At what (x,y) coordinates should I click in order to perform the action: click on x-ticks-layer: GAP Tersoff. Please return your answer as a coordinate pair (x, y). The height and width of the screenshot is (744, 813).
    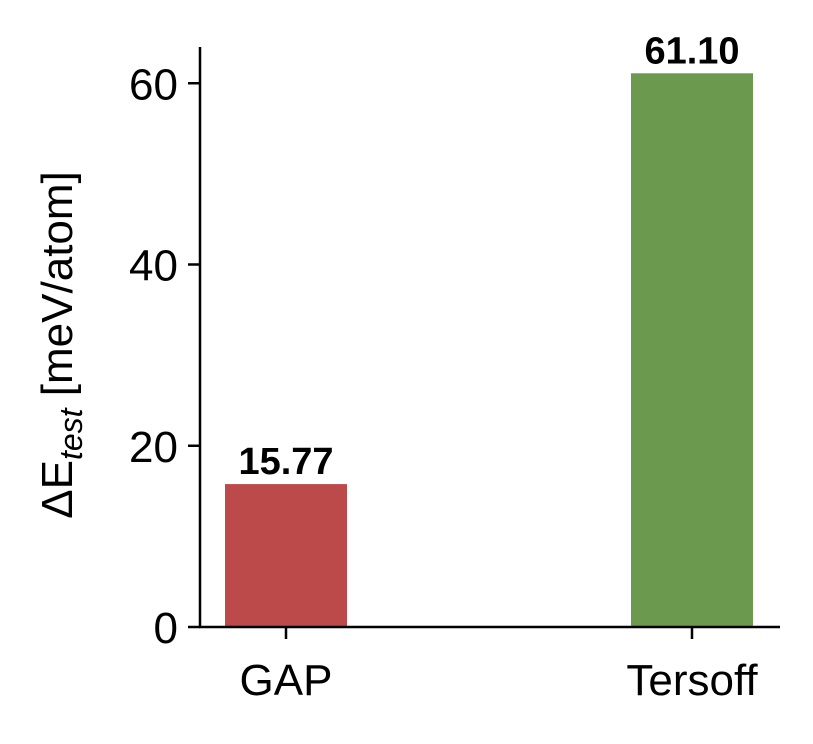
    Looking at the image, I should click on (499, 666).